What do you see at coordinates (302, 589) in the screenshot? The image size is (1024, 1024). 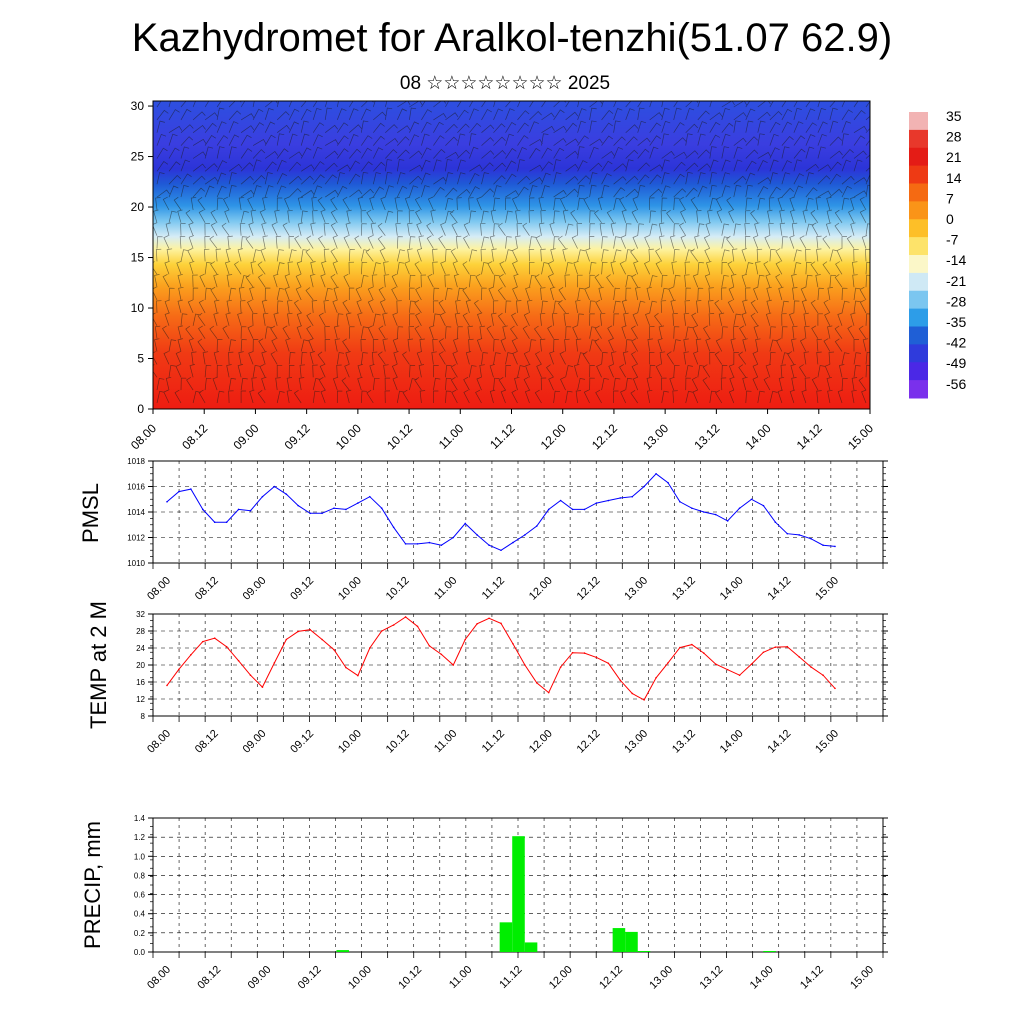 I see `pmsl-xtick-label: 09.12` at bounding box center [302, 589].